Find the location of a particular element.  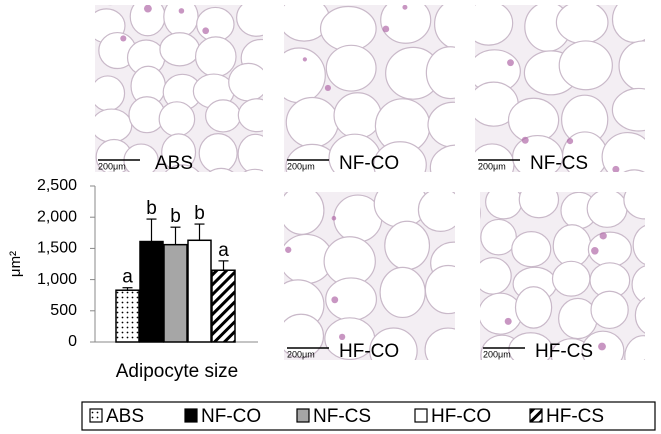

y-tick-label: 0 is located at coordinates (72, 341).